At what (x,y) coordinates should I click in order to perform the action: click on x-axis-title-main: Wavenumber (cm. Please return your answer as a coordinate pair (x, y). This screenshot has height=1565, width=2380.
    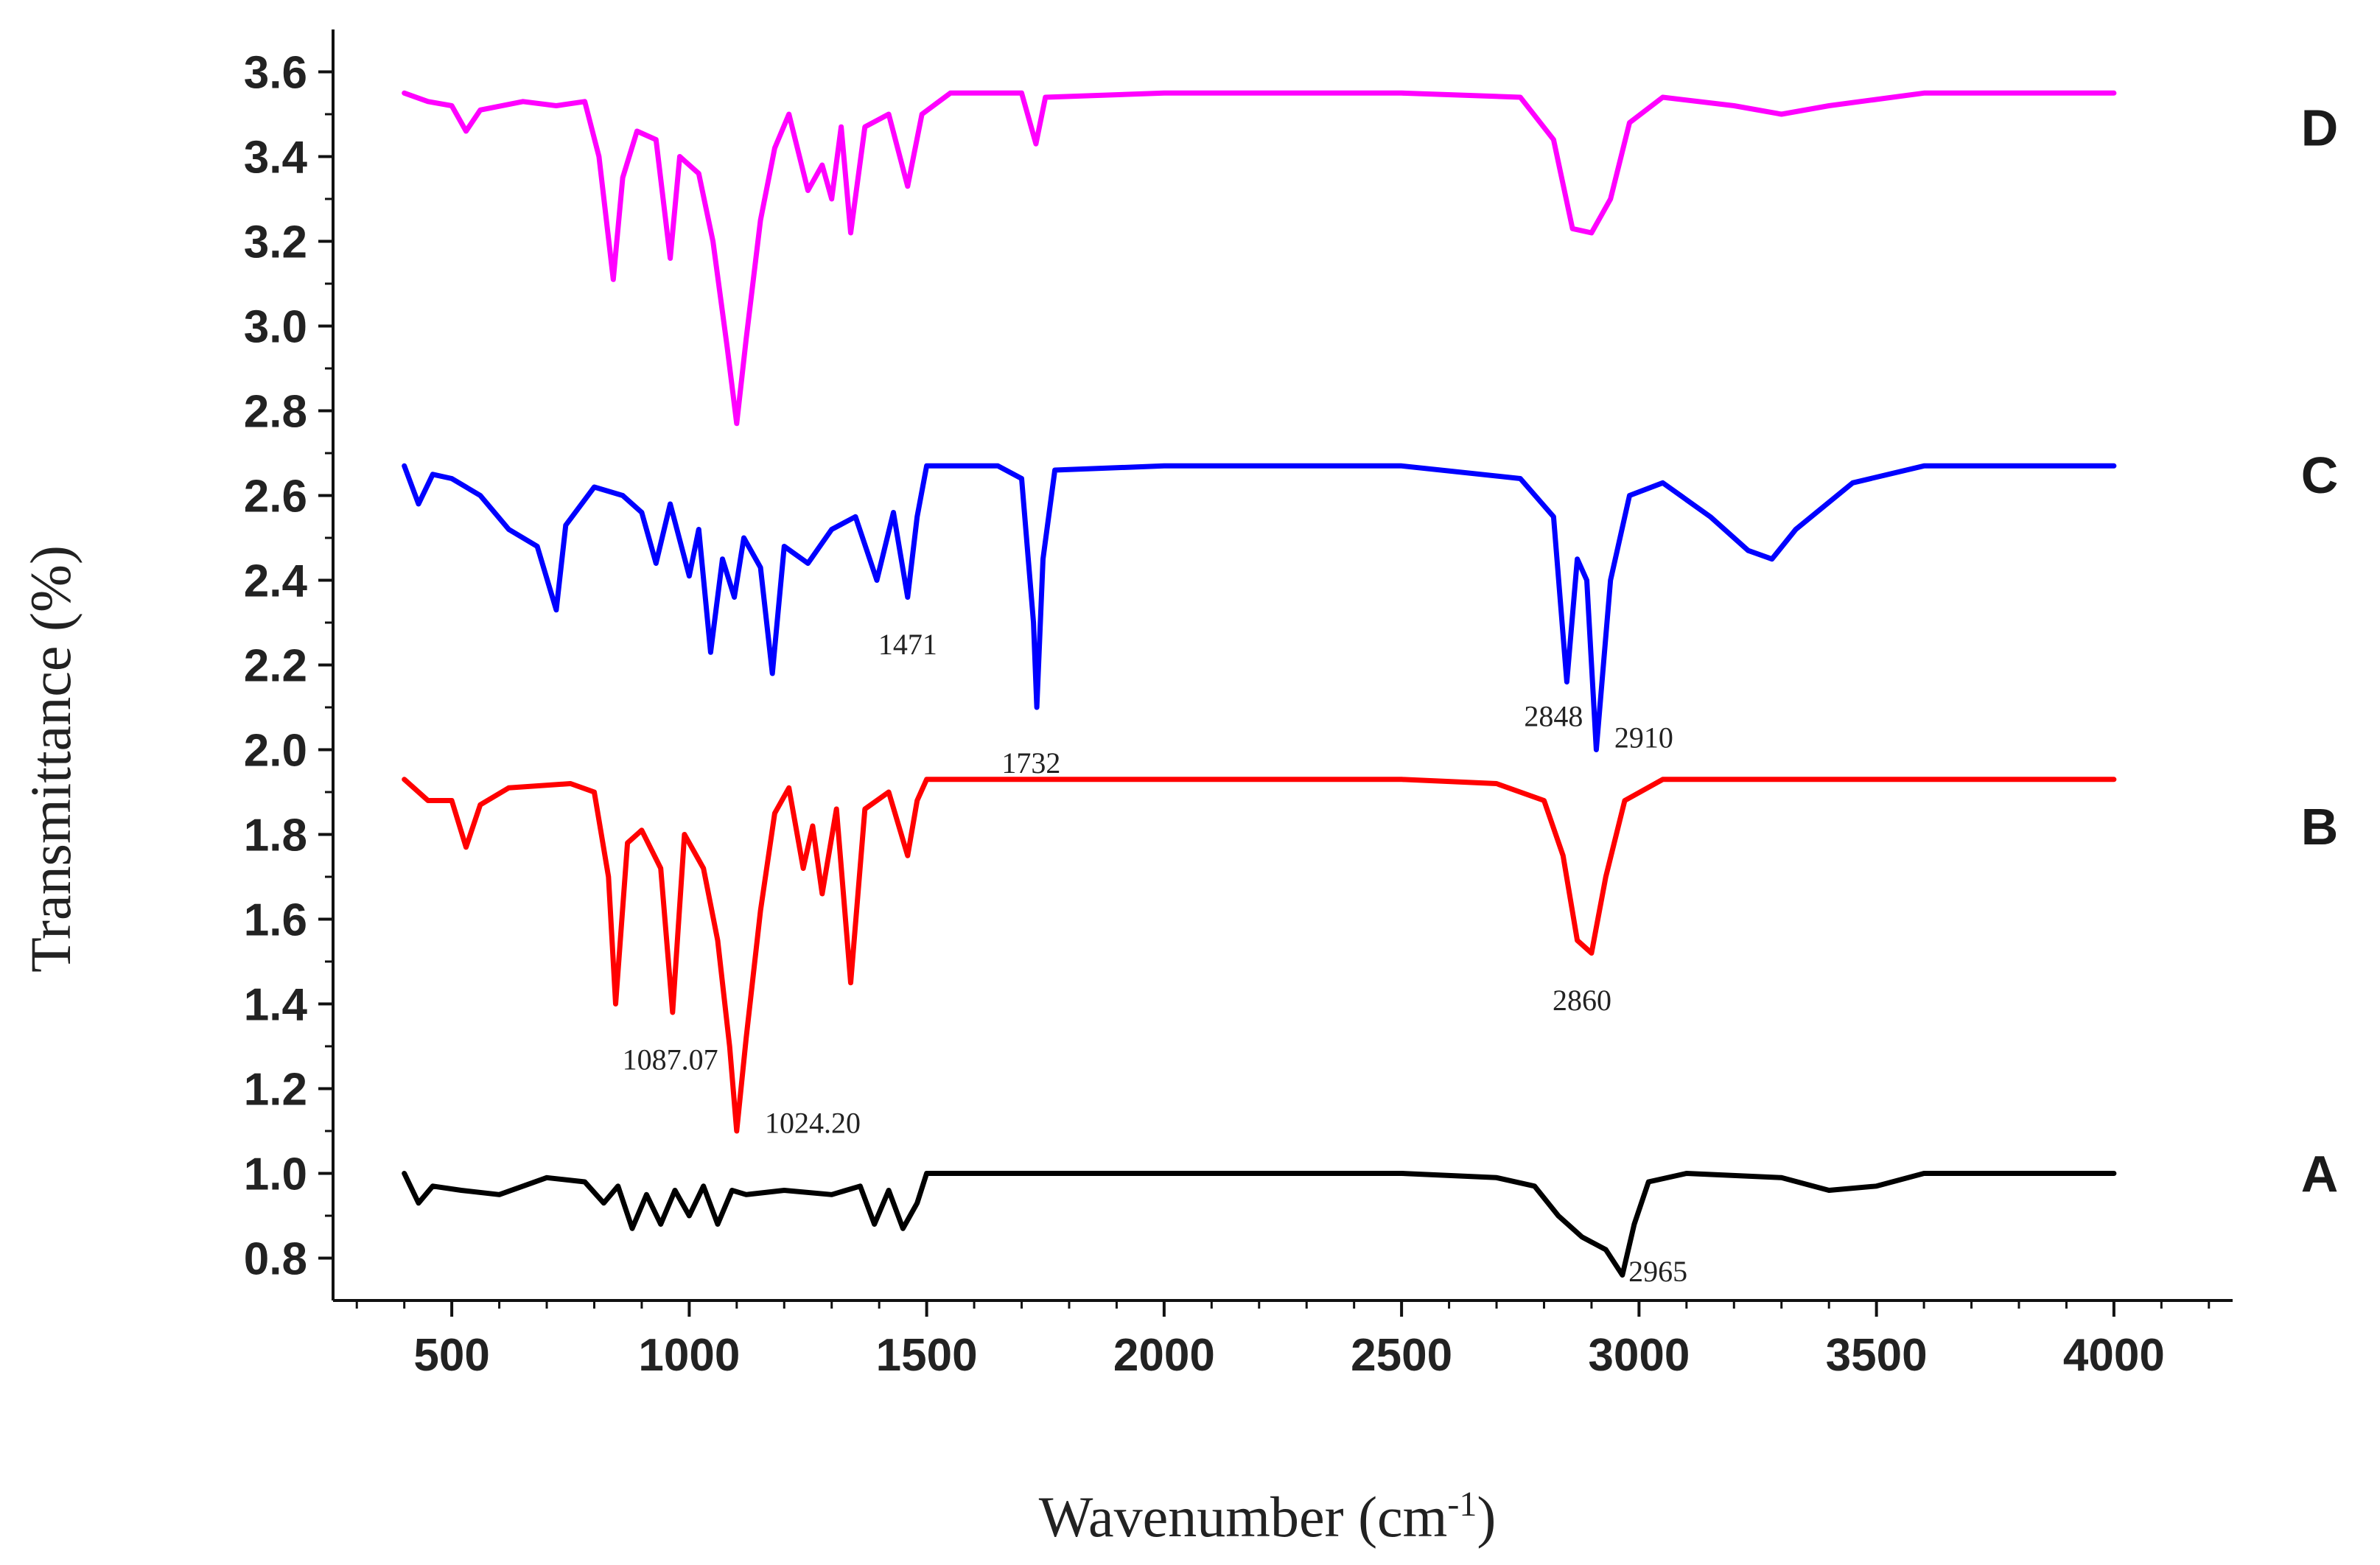
    Looking at the image, I should click on (1243, 1517).